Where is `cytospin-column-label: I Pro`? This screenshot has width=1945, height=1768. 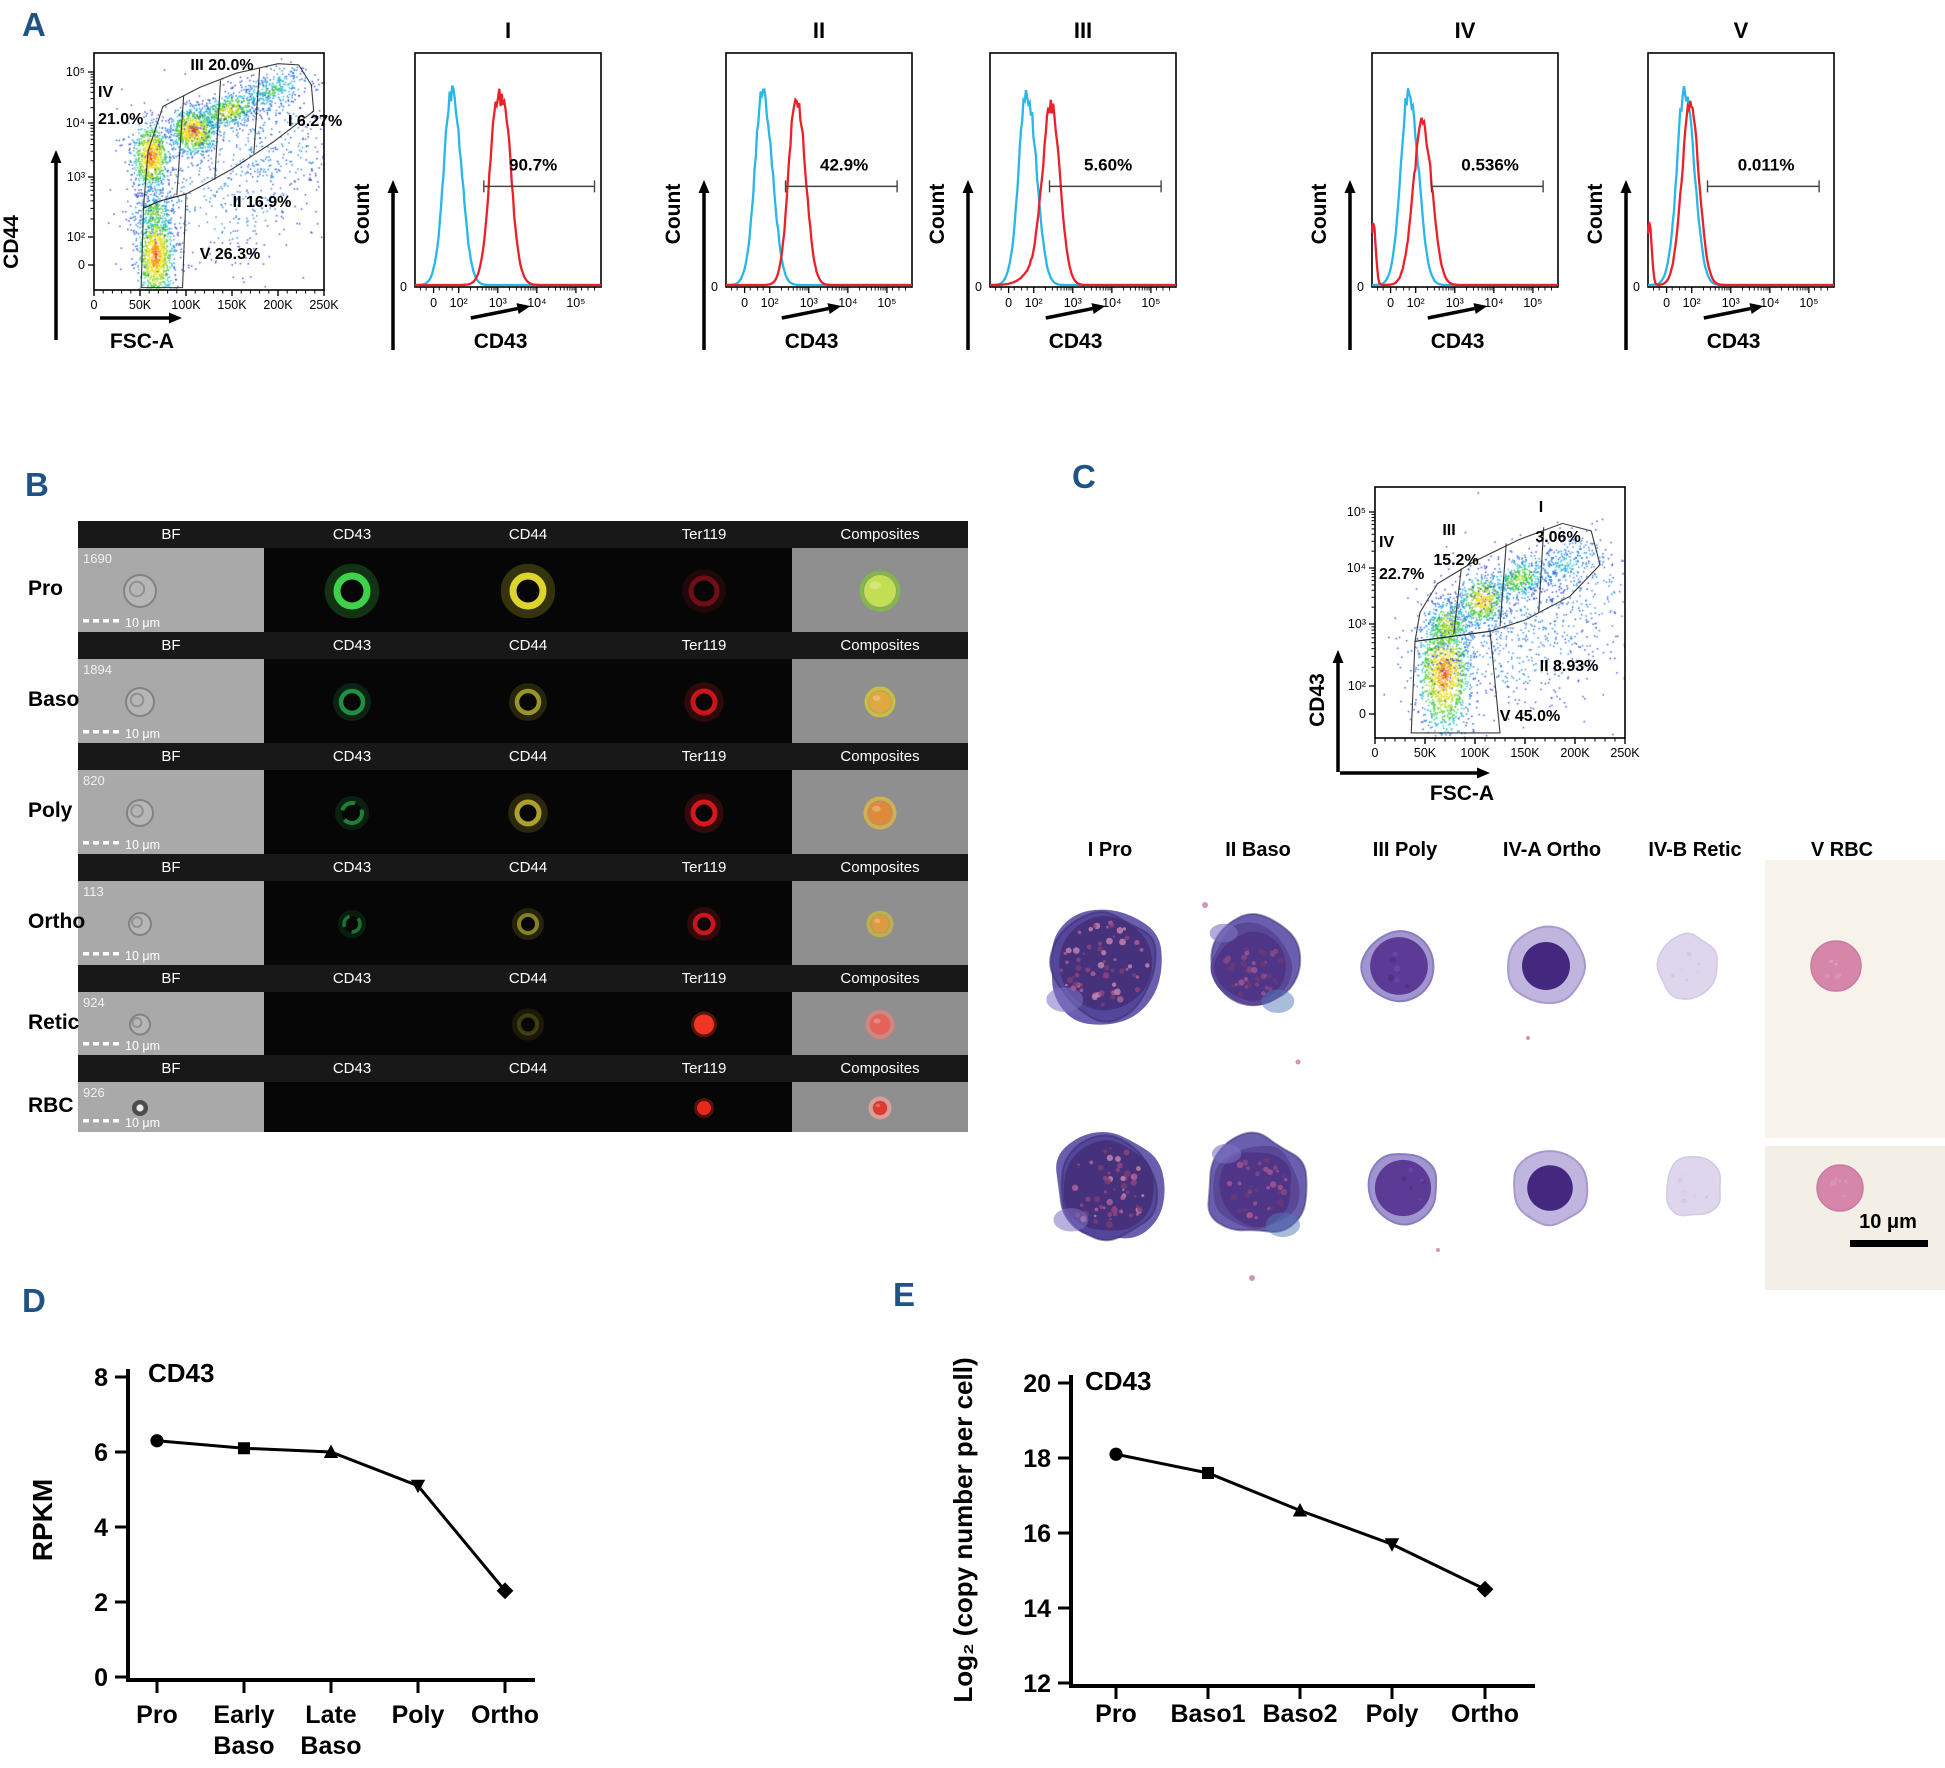
cytospin-column-label: I Pro is located at coordinates (1110, 850).